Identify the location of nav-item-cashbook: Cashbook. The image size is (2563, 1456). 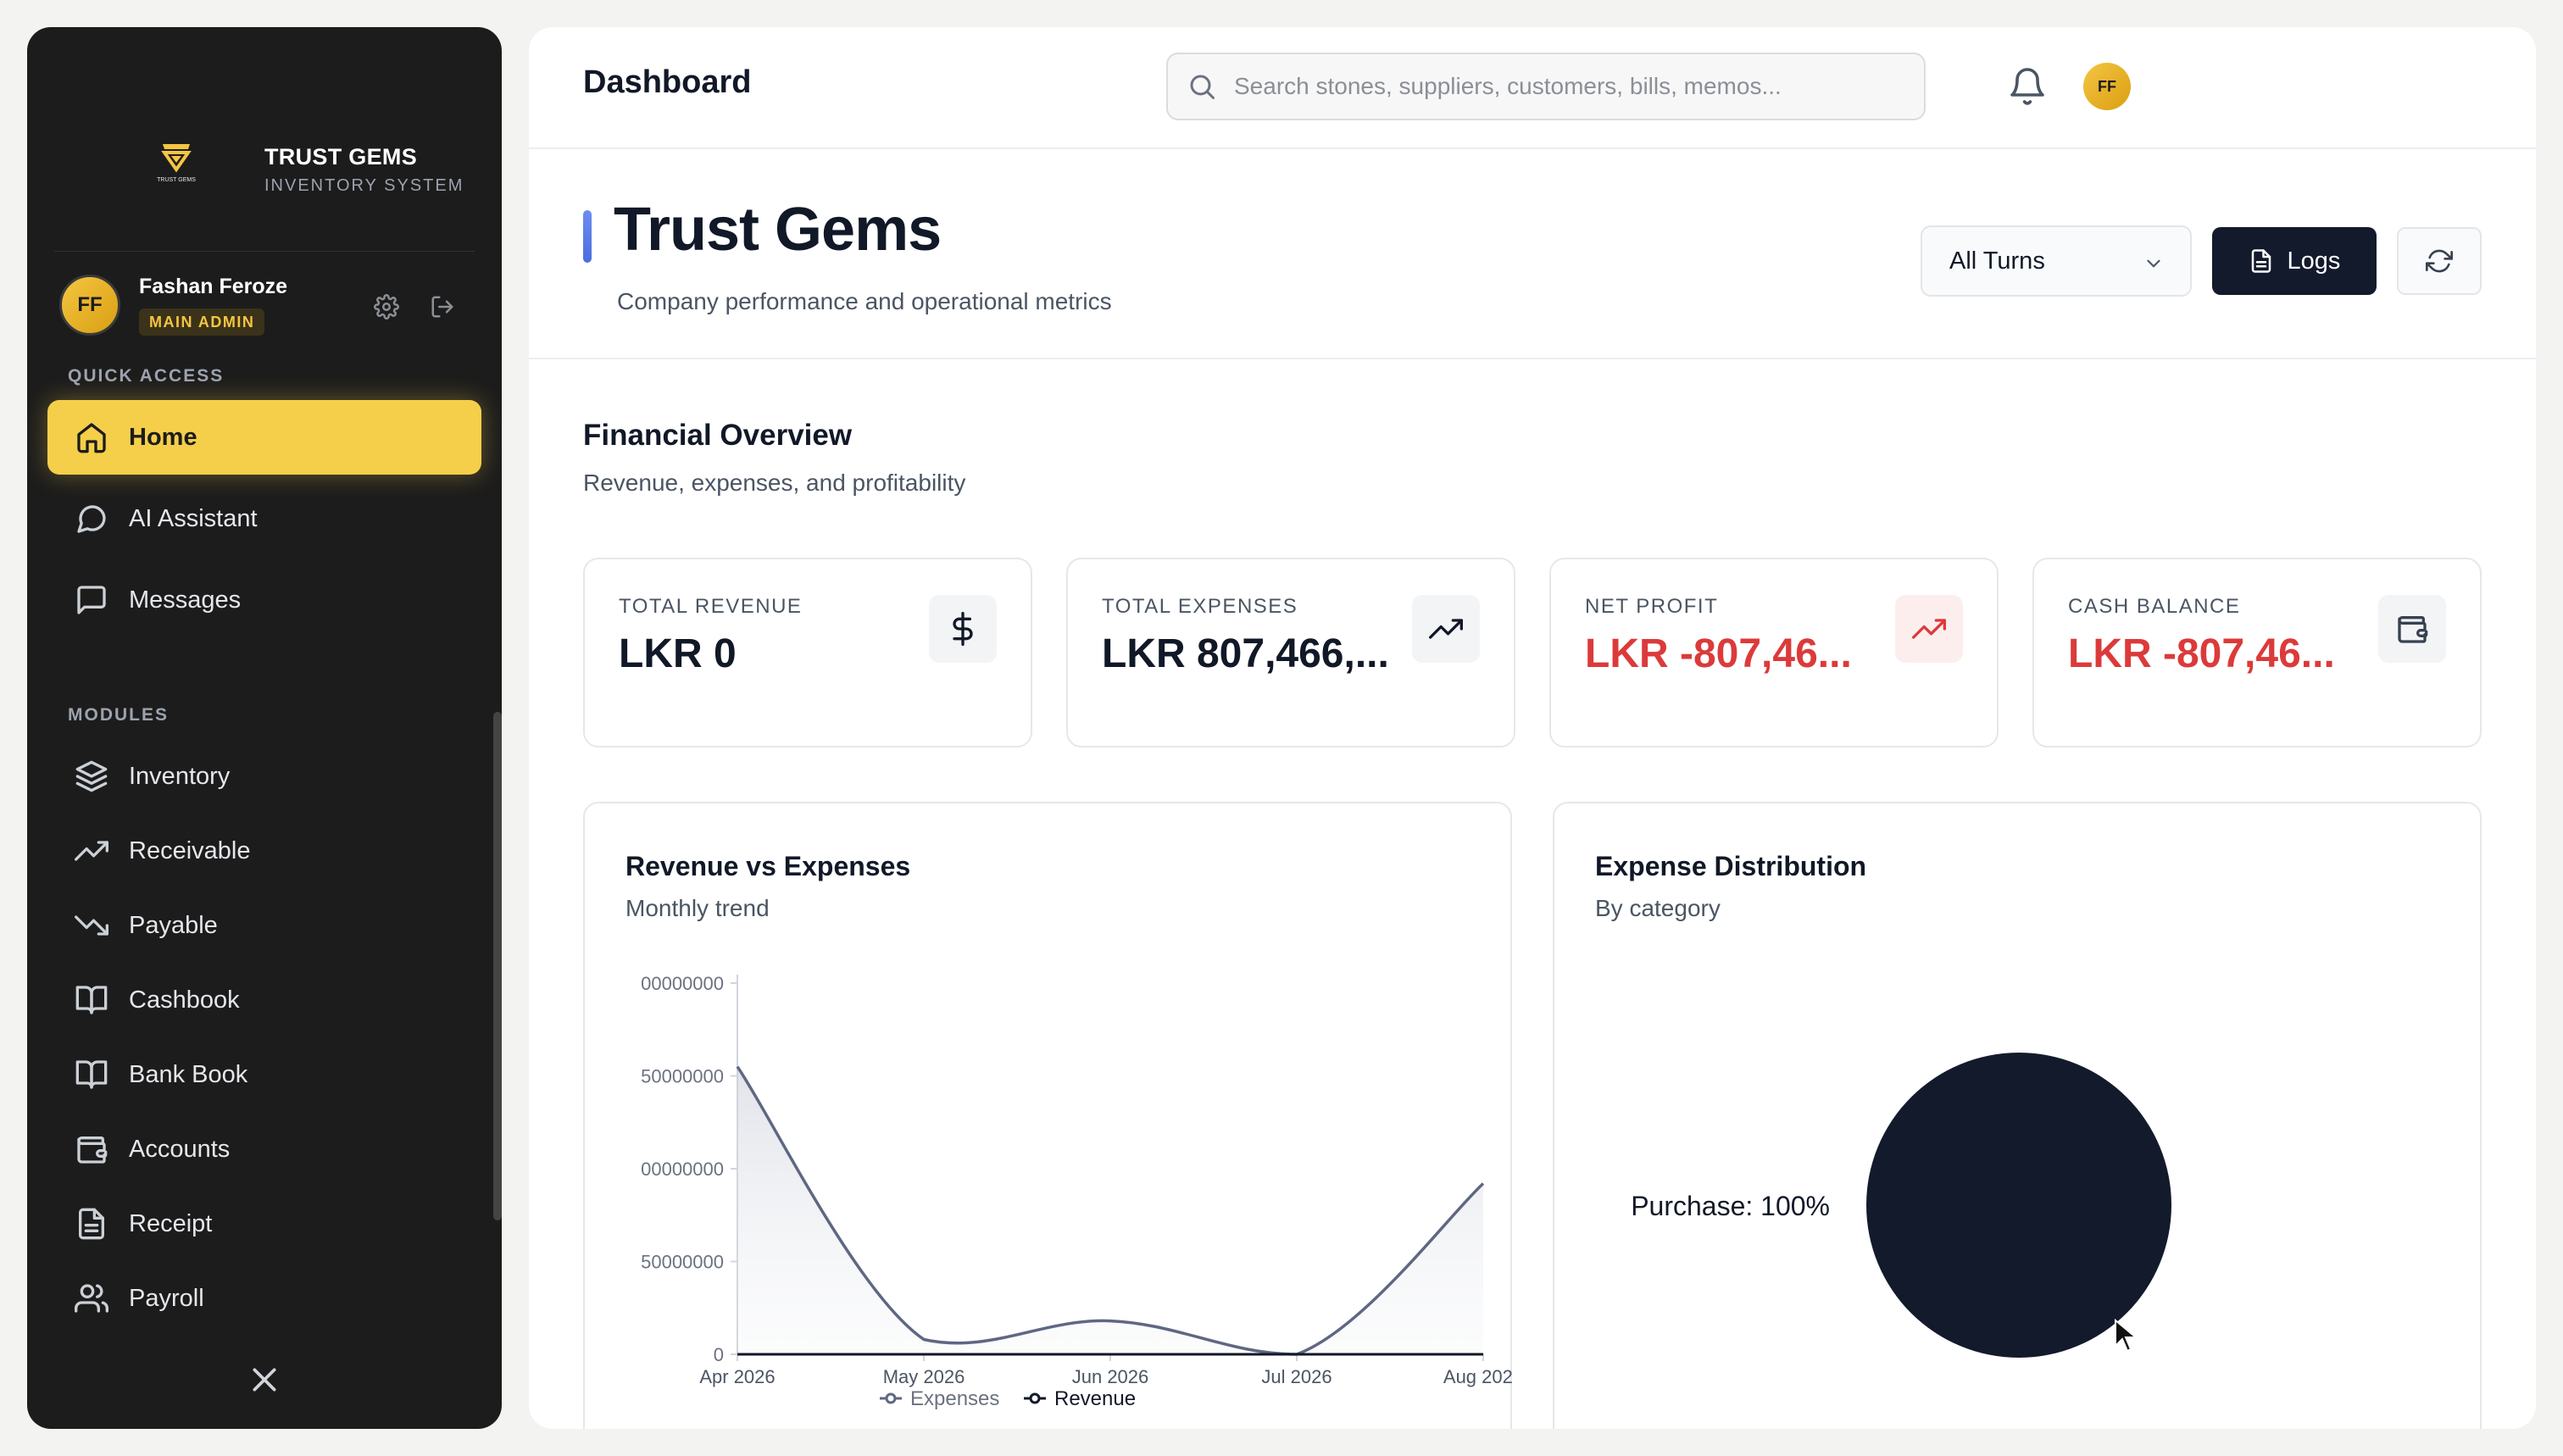
(264, 1000).